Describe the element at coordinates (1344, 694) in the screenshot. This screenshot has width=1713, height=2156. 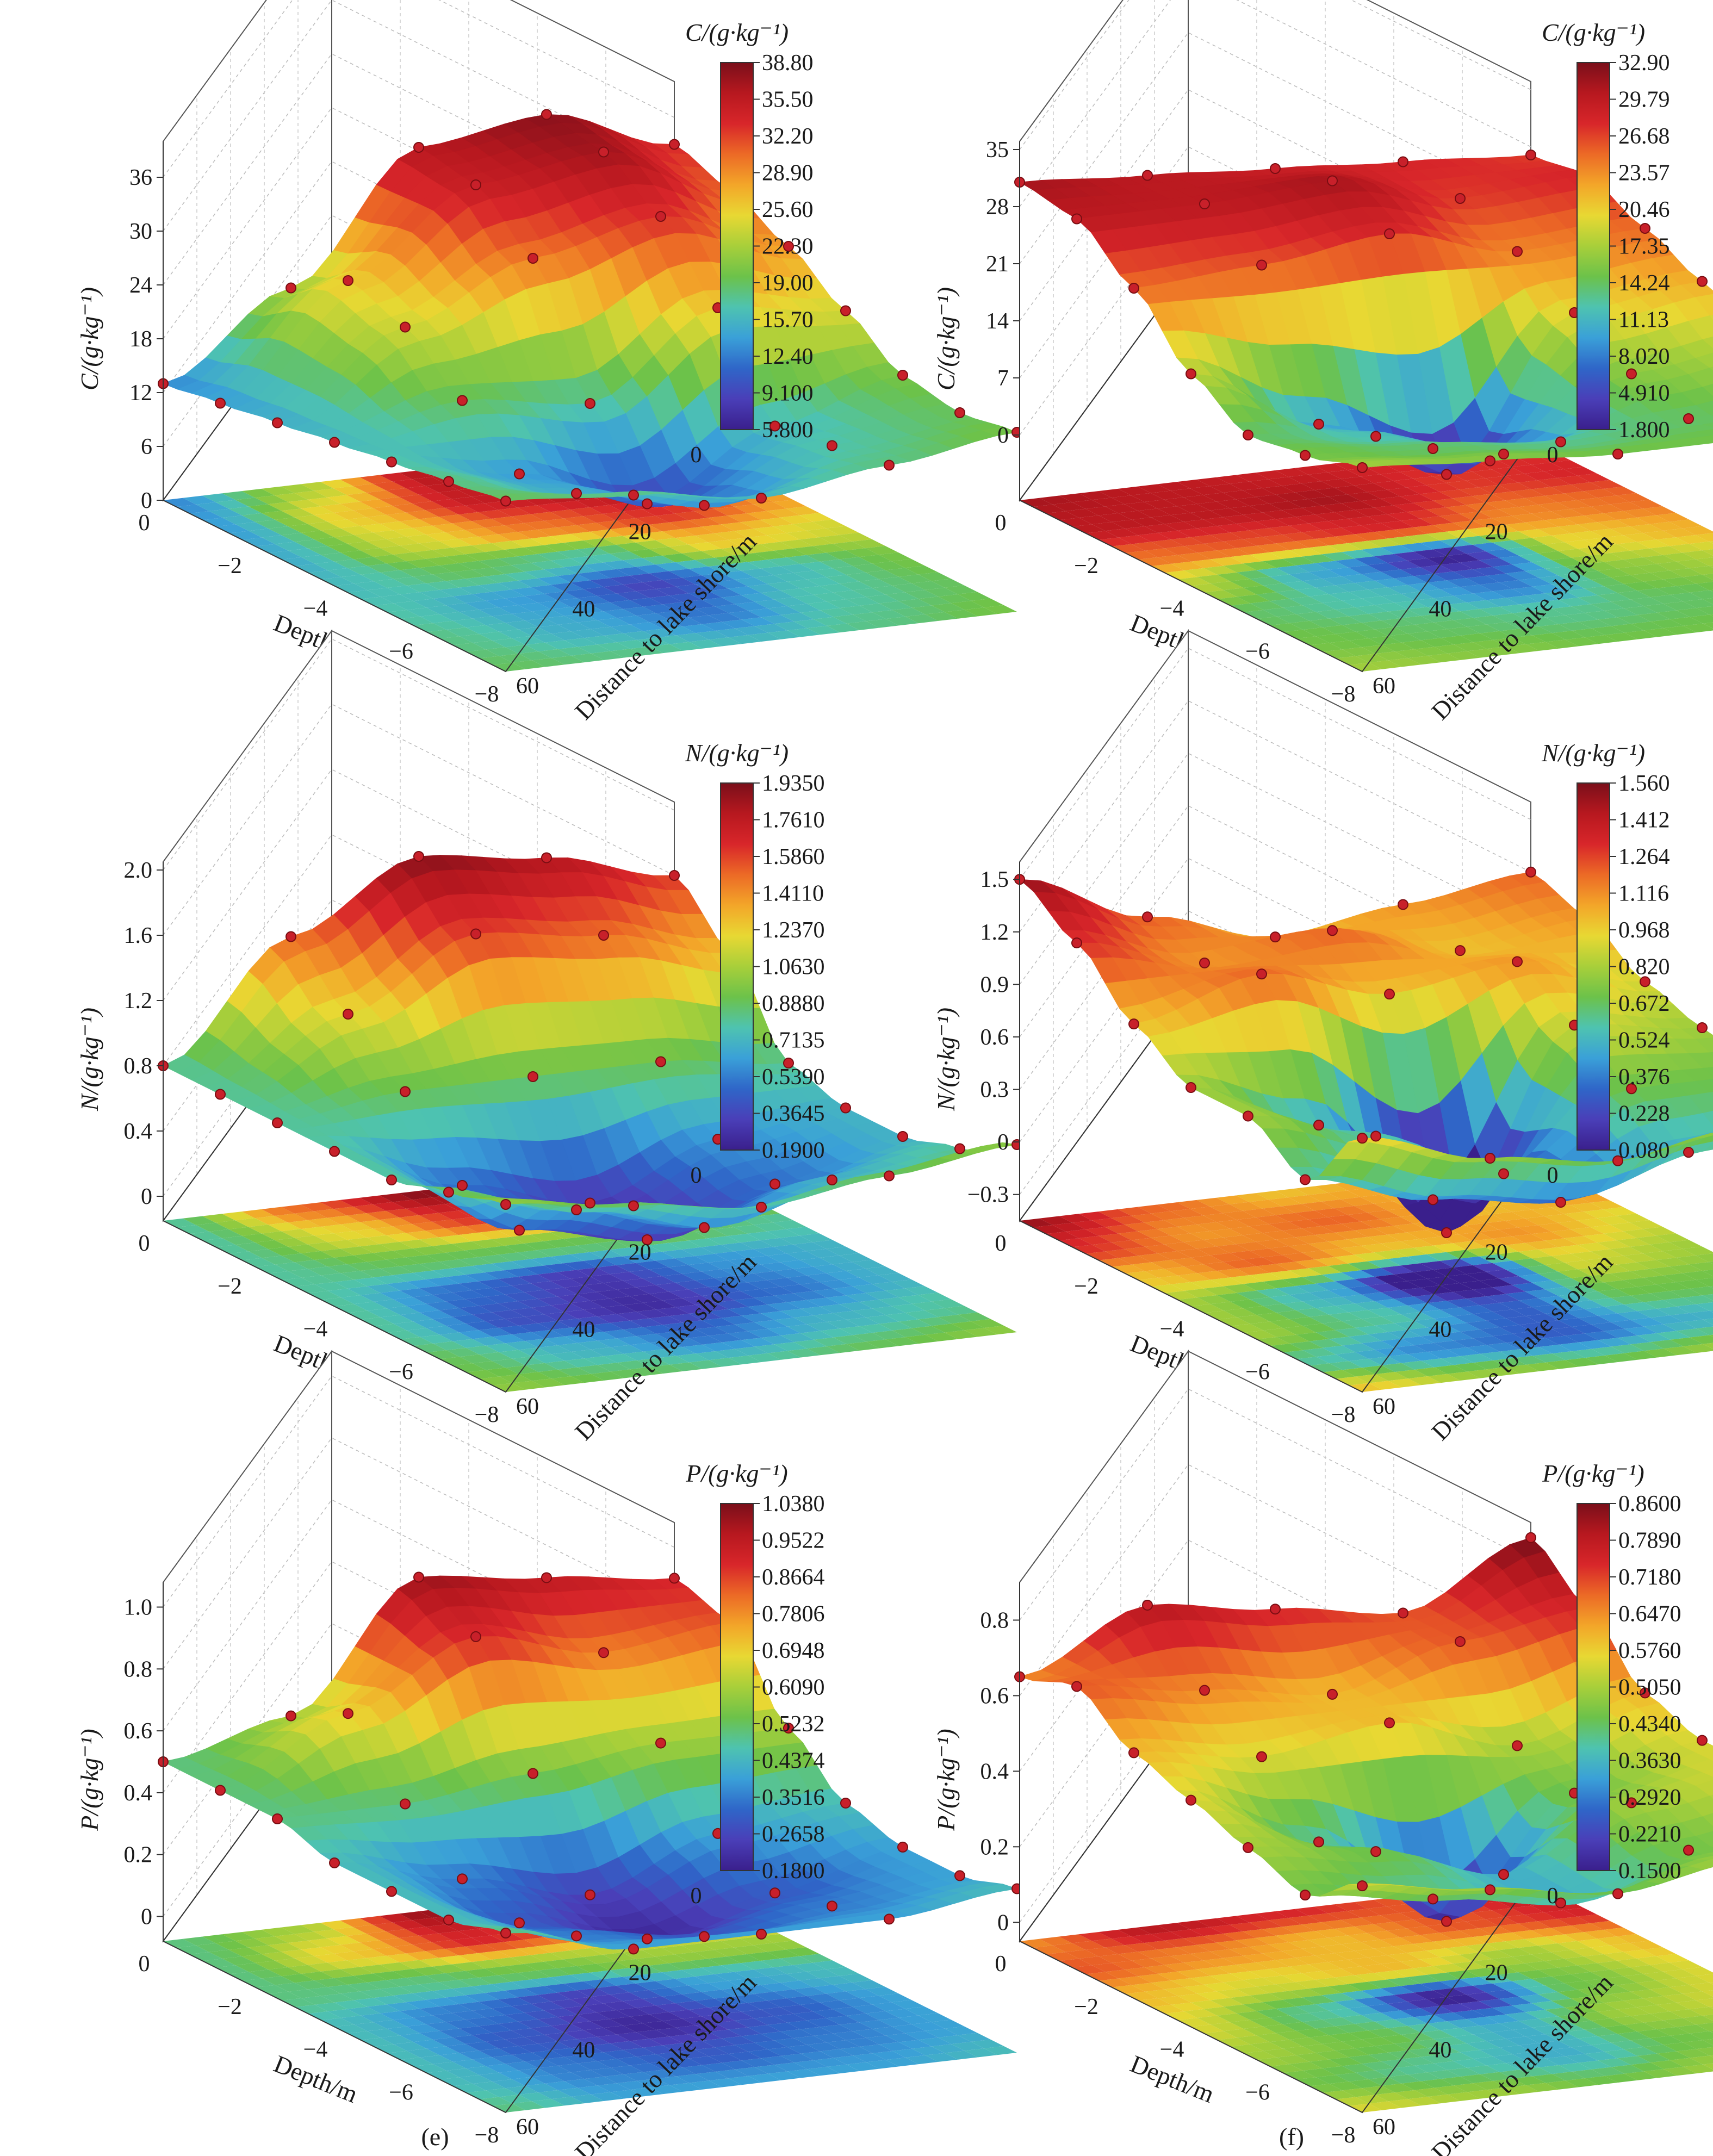
I see `depth-tick-label: −8` at that location.